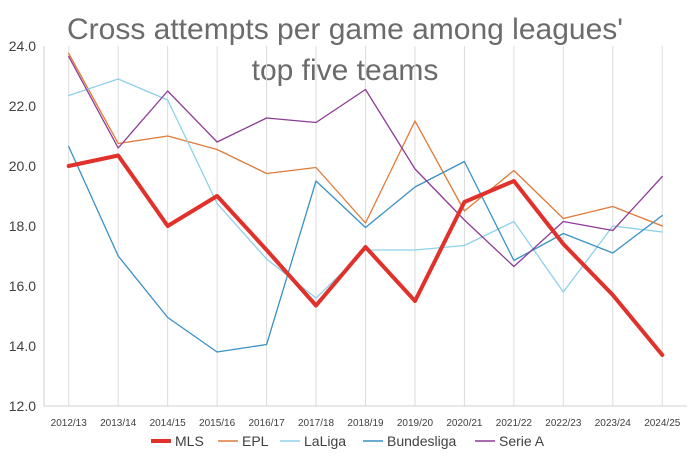 The image size is (690, 460). I want to click on x-tick-label: 2013/14, so click(118, 423).